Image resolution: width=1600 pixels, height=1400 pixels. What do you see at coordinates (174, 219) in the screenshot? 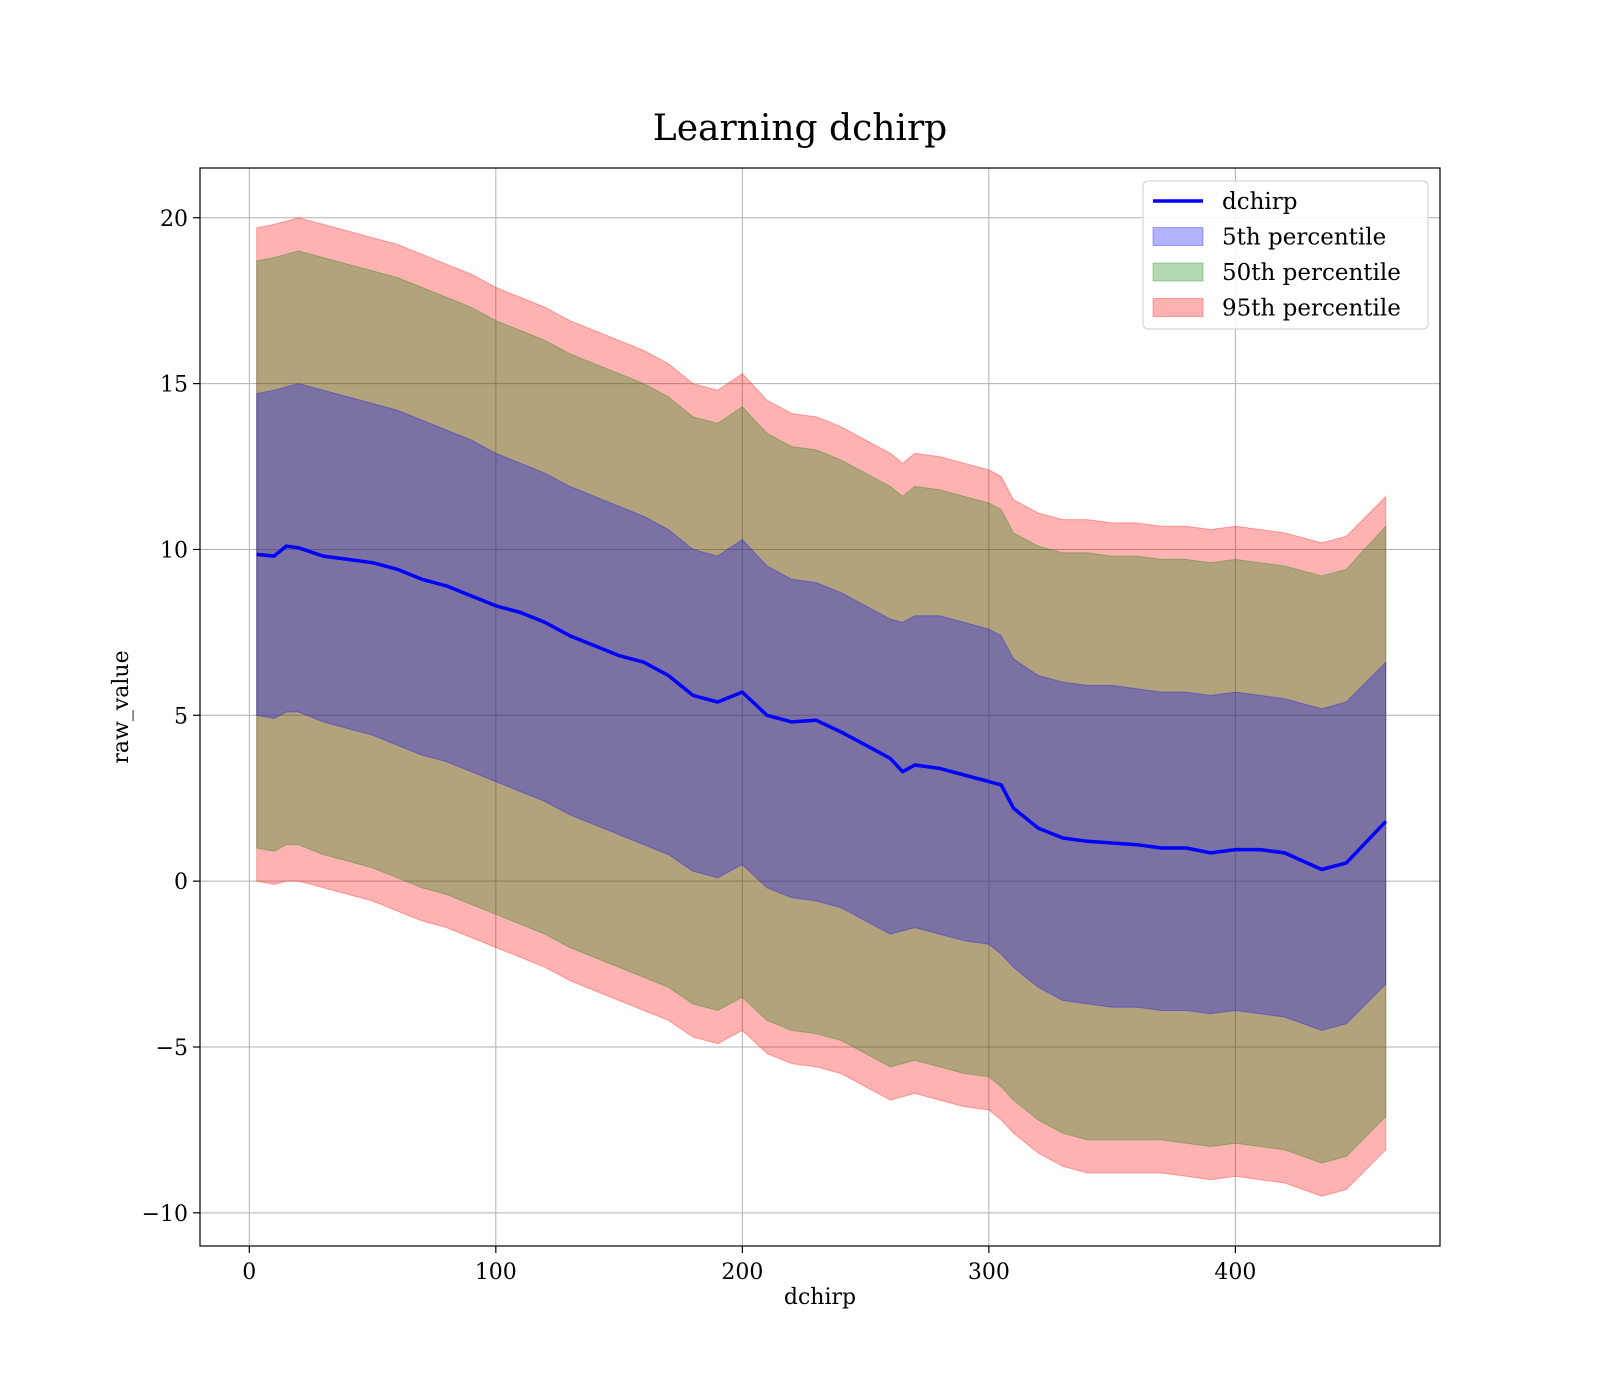
I see `y-tick-label: 20` at bounding box center [174, 219].